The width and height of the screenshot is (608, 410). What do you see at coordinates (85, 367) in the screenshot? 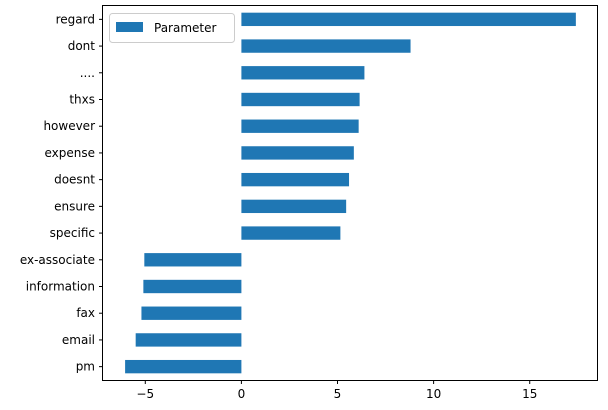
I see `y-tick-label: pm` at bounding box center [85, 367].